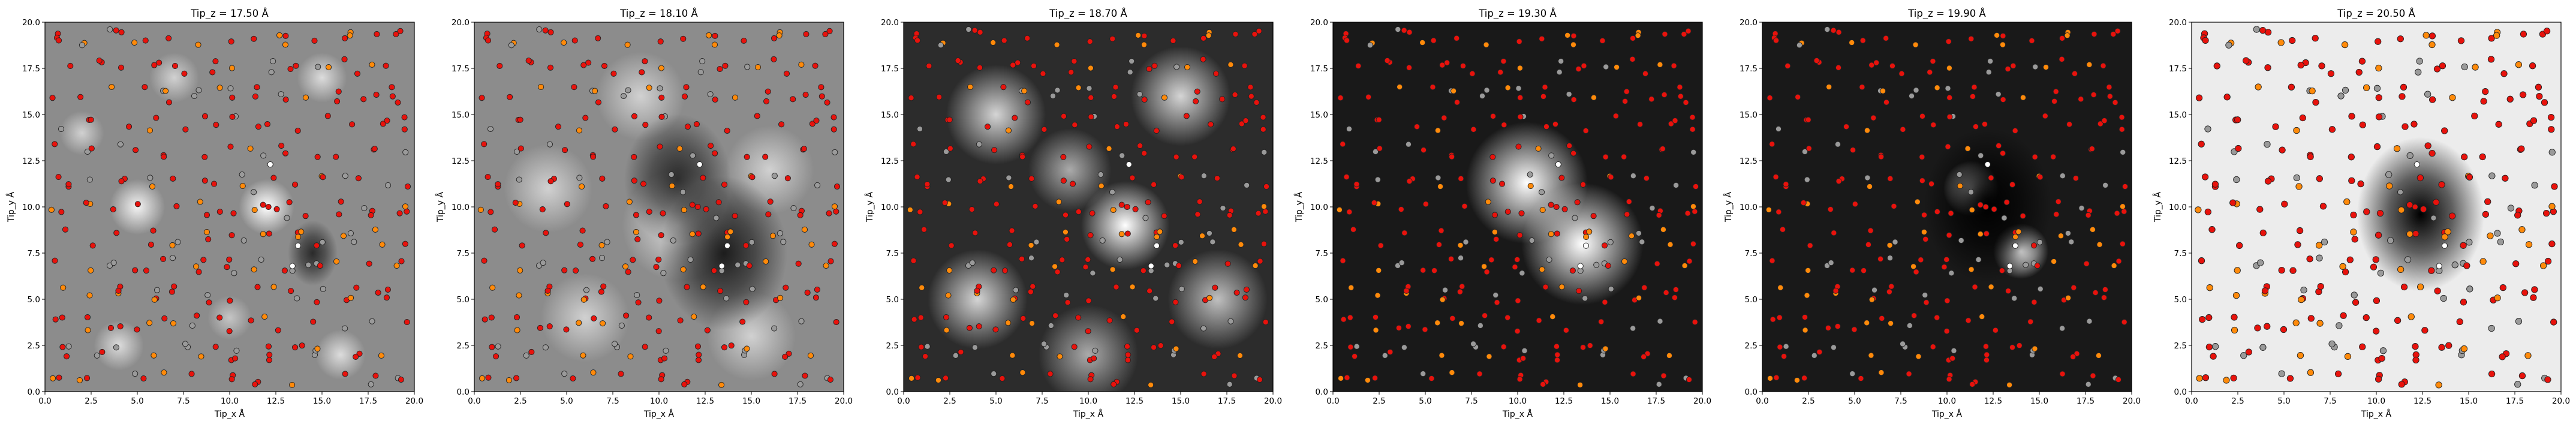 This screenshot has height=427, width=2576. What do you see at coordinates (613, 401) in the screenshot?
I see `x-tick-label: 7.5` at bounding box center [613, 401].